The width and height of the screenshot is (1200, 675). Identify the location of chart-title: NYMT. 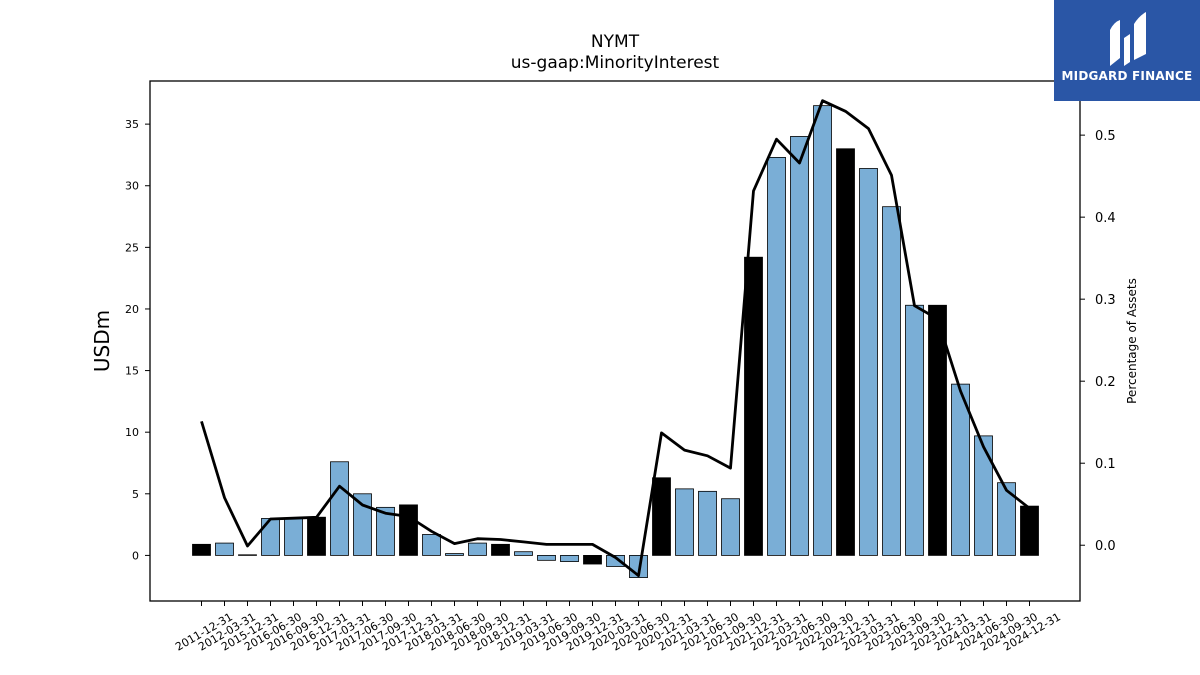
(615, 42).